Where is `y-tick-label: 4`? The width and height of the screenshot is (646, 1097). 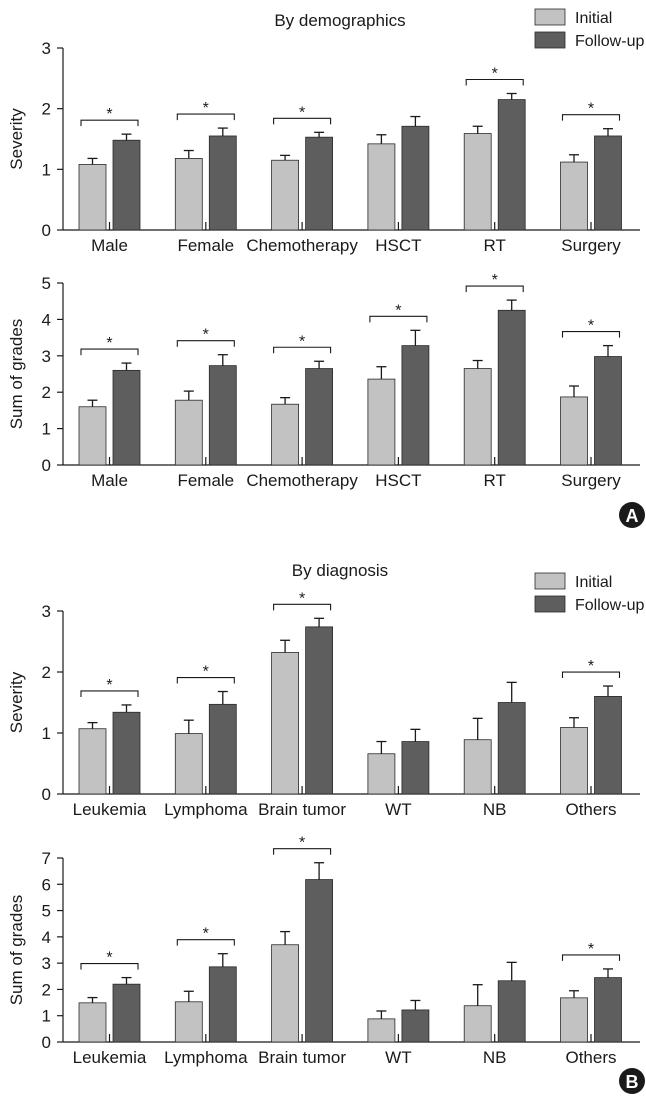
y-tick-label: 4 is located at coordinates (46, 319).